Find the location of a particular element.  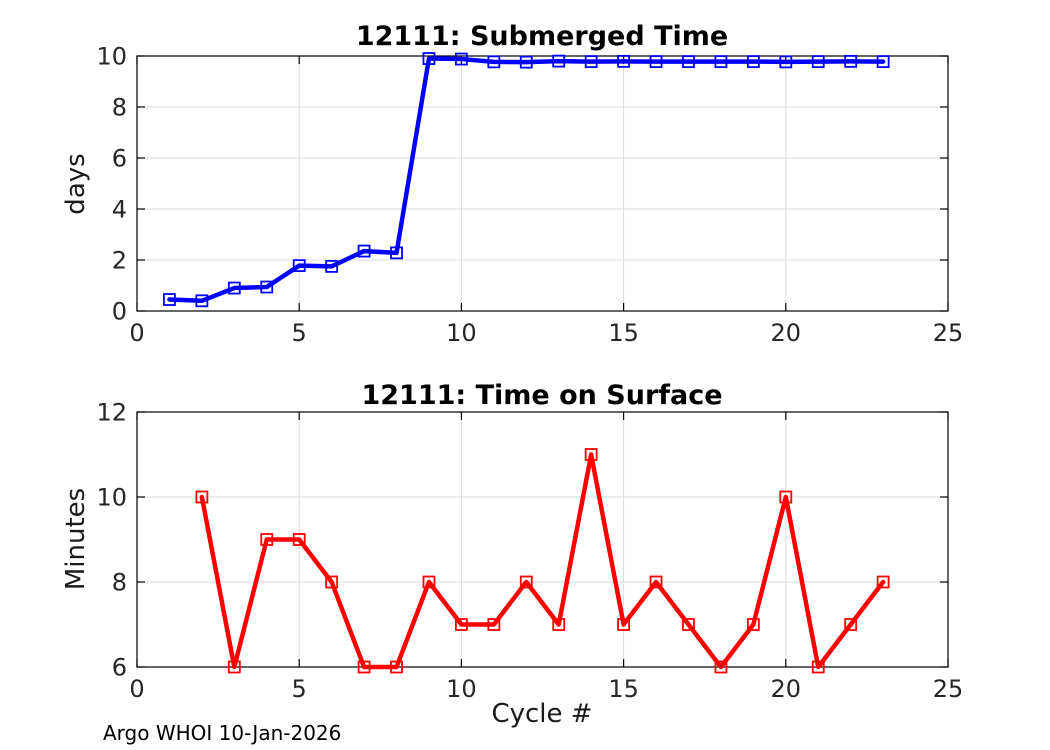

y-tick-label: 4 is located at coordinates (119, 209).